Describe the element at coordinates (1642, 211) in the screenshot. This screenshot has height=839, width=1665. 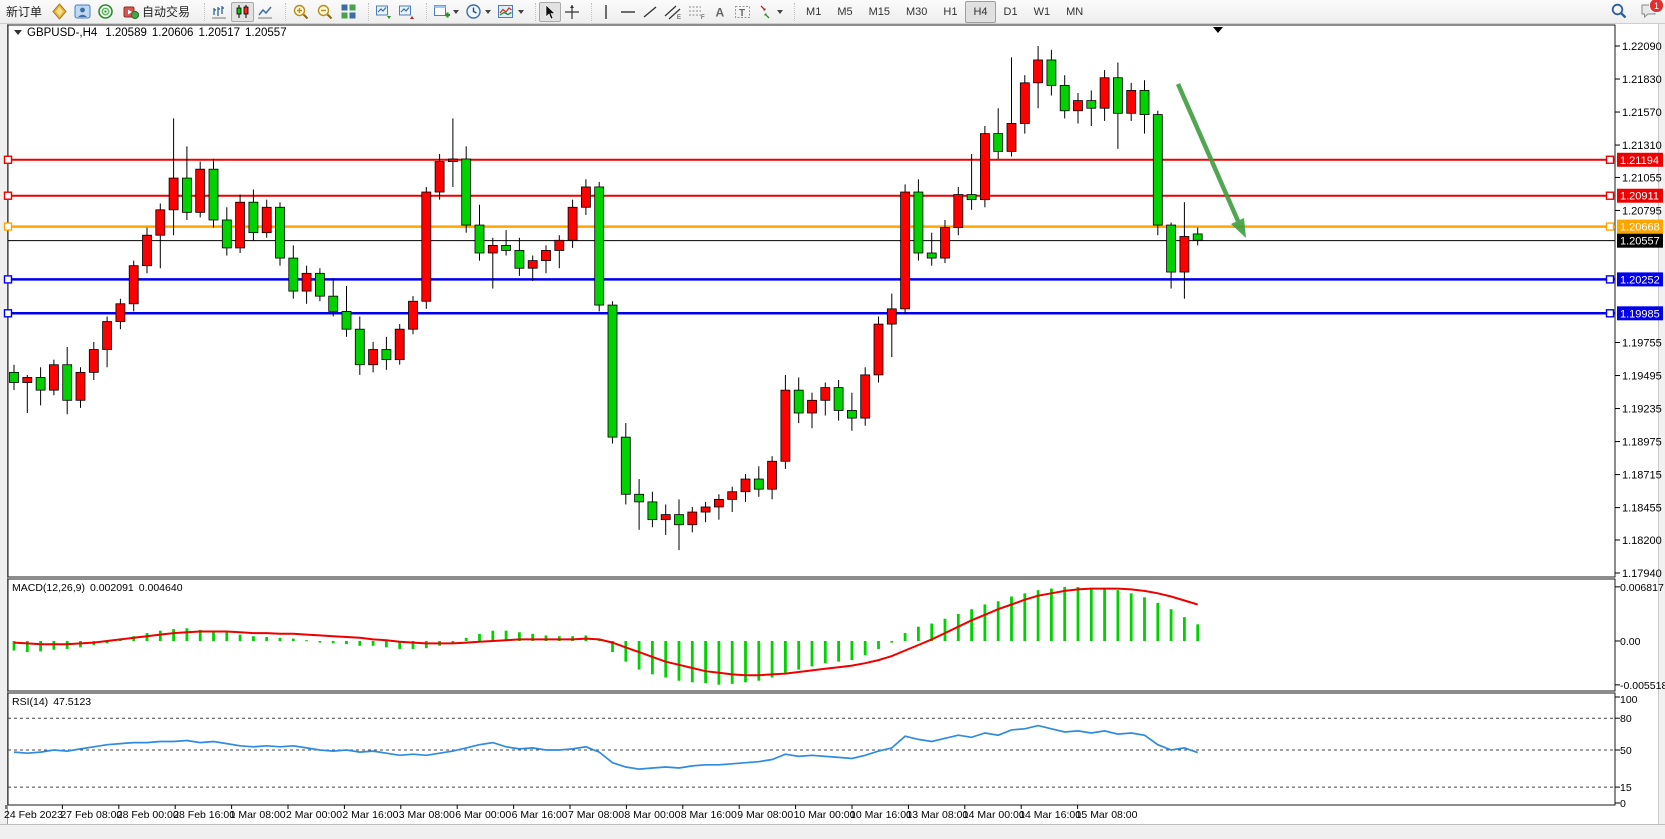
I see `price-tick-label: 1.20795` at that location.